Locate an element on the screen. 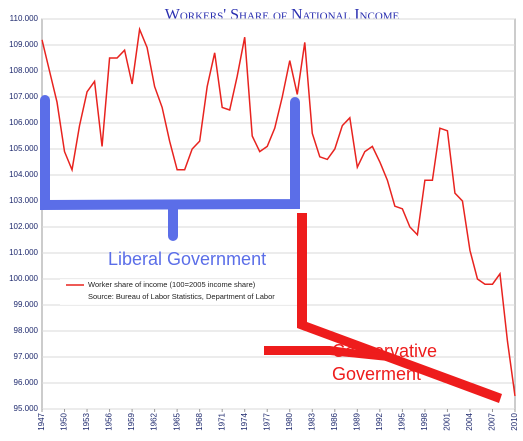  y-tick-label: 97.000 is located at coordinates (26, 356).